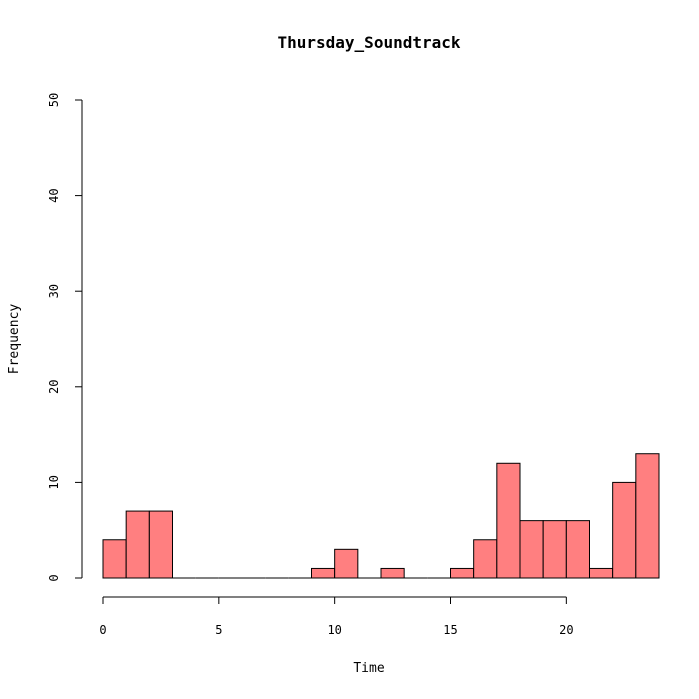  What do you see at coordinates (14, 339) in the screenshot?
I see `y-axis-label: Frequency` at bounding box center [14, 339].